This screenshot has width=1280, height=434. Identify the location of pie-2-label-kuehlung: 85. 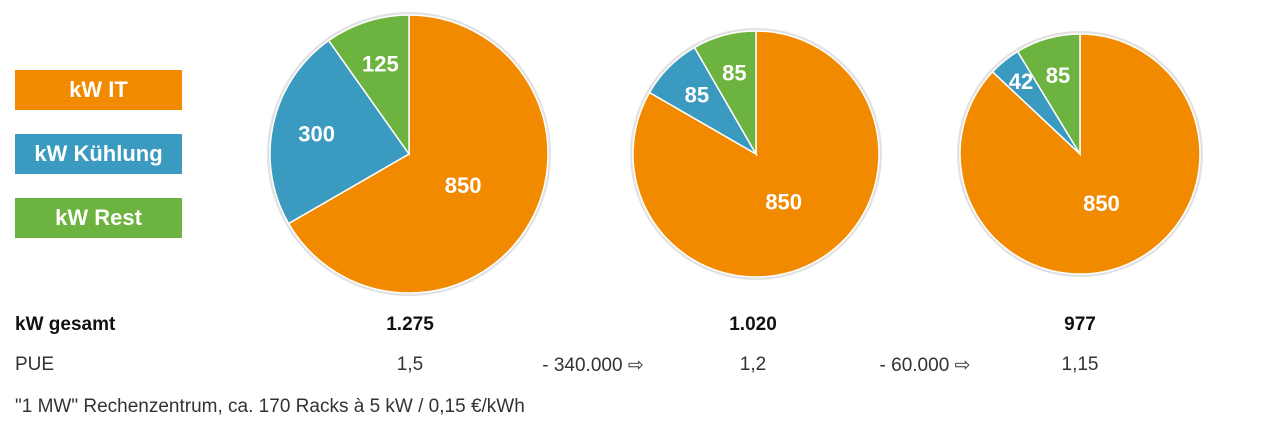
(697, 94).